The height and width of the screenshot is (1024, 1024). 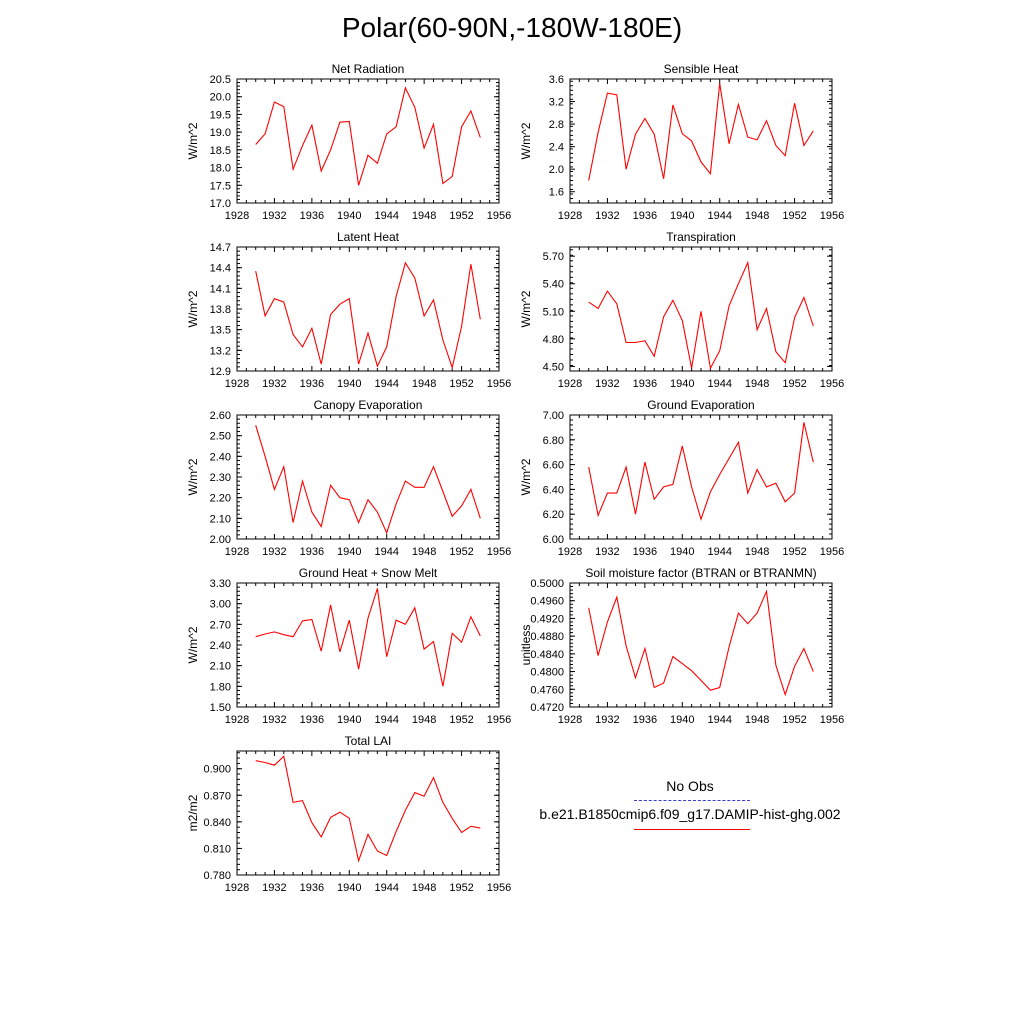 I want to click on y-tick-label: 1.80, so click(x=220, y=687).